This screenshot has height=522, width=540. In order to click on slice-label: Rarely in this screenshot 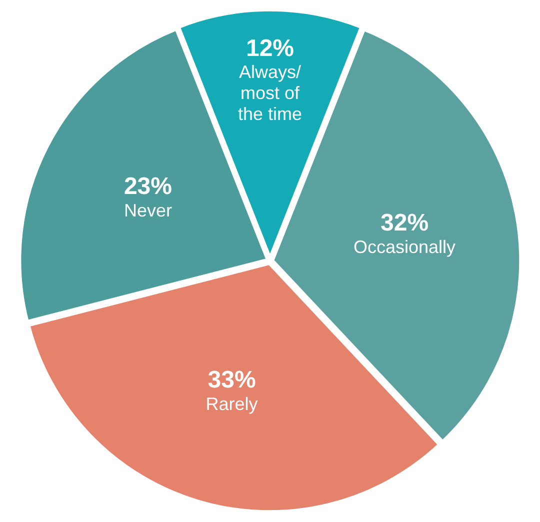, I will do `click(232, 404)`.